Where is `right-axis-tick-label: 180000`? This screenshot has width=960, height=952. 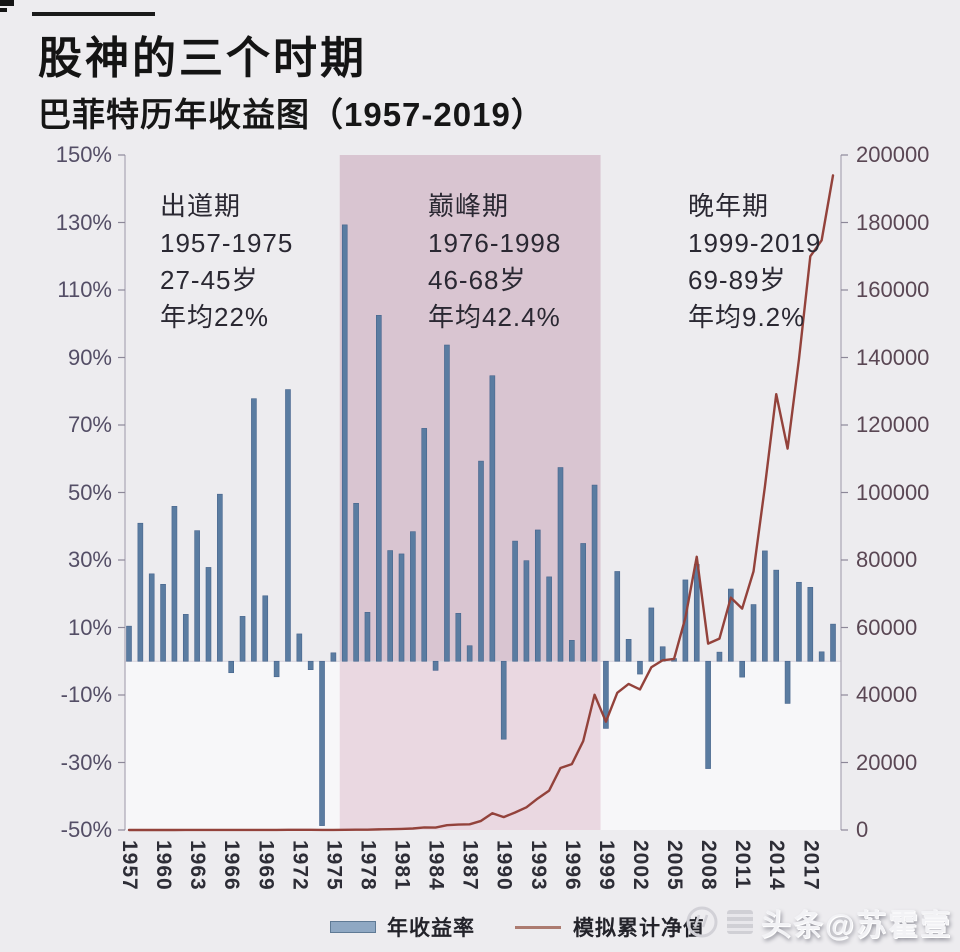 right-axis-tick-label: 180000 is located at coordinates (893, 222).